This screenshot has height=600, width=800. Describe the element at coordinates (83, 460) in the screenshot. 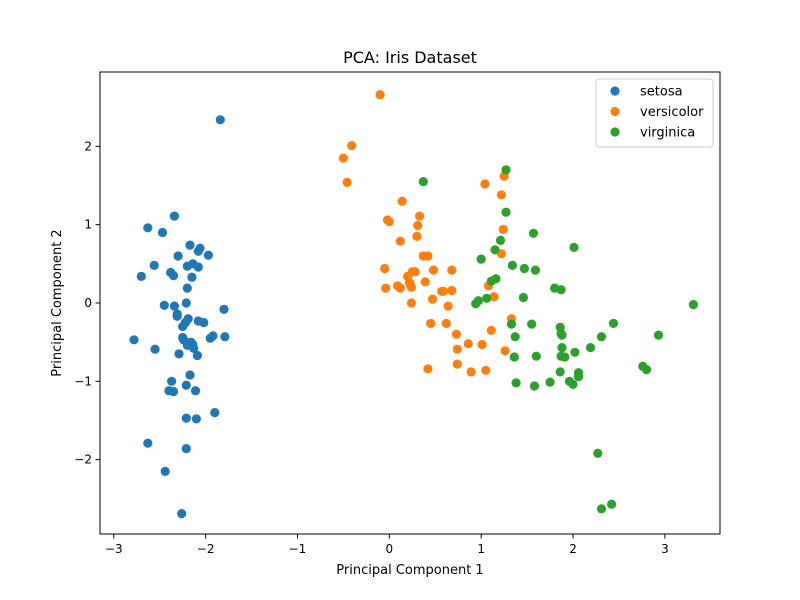

I see `y-tick-label: −2` at that location.